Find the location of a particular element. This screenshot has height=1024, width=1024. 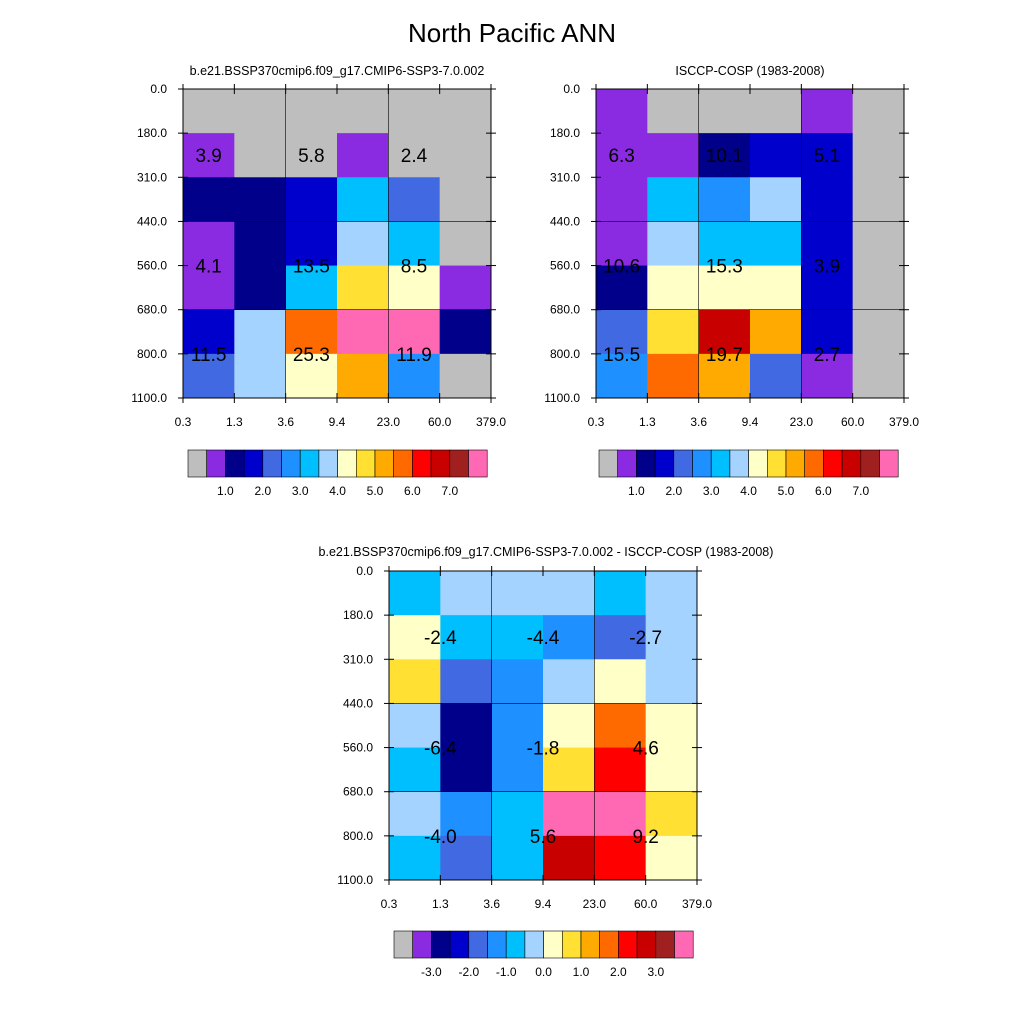

model-ytick-label: 800.0 is located at coordinates (152, 354).